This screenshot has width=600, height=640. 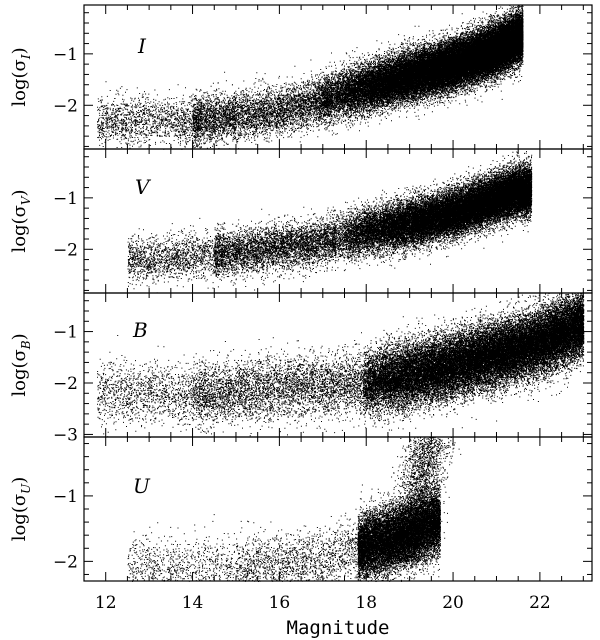 What do you see at coordinates (21, 509) in the screenshot?
I see `y-axis-label-u: log(σU)` at bounding box center [21, 509].